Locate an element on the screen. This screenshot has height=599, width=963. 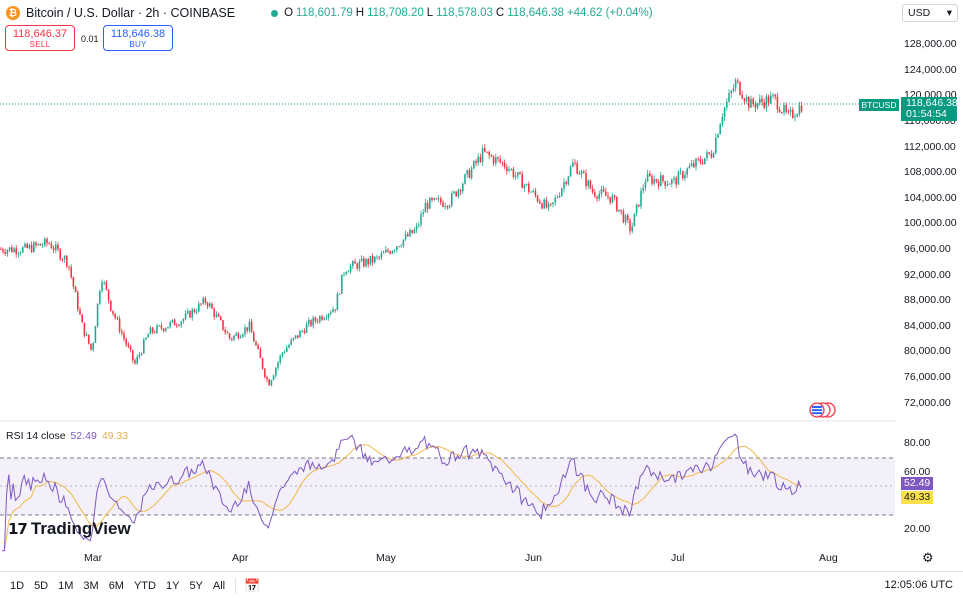
time-tick: Mar is located at coordinates (93, 558).